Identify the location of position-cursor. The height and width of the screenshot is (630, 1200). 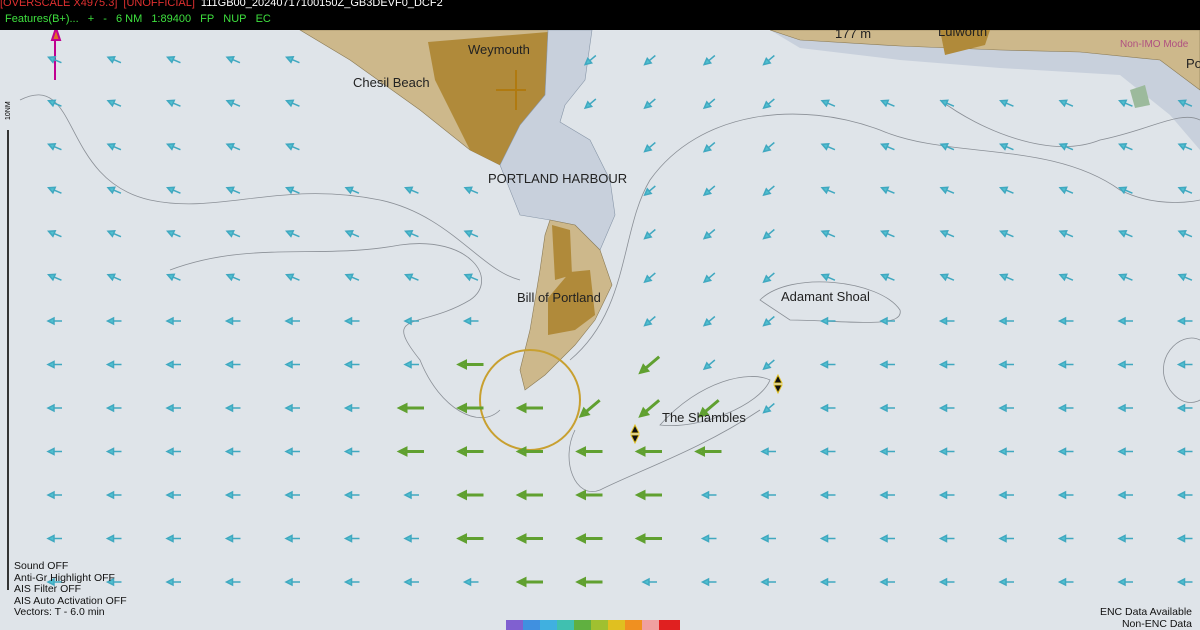
(511, 90).